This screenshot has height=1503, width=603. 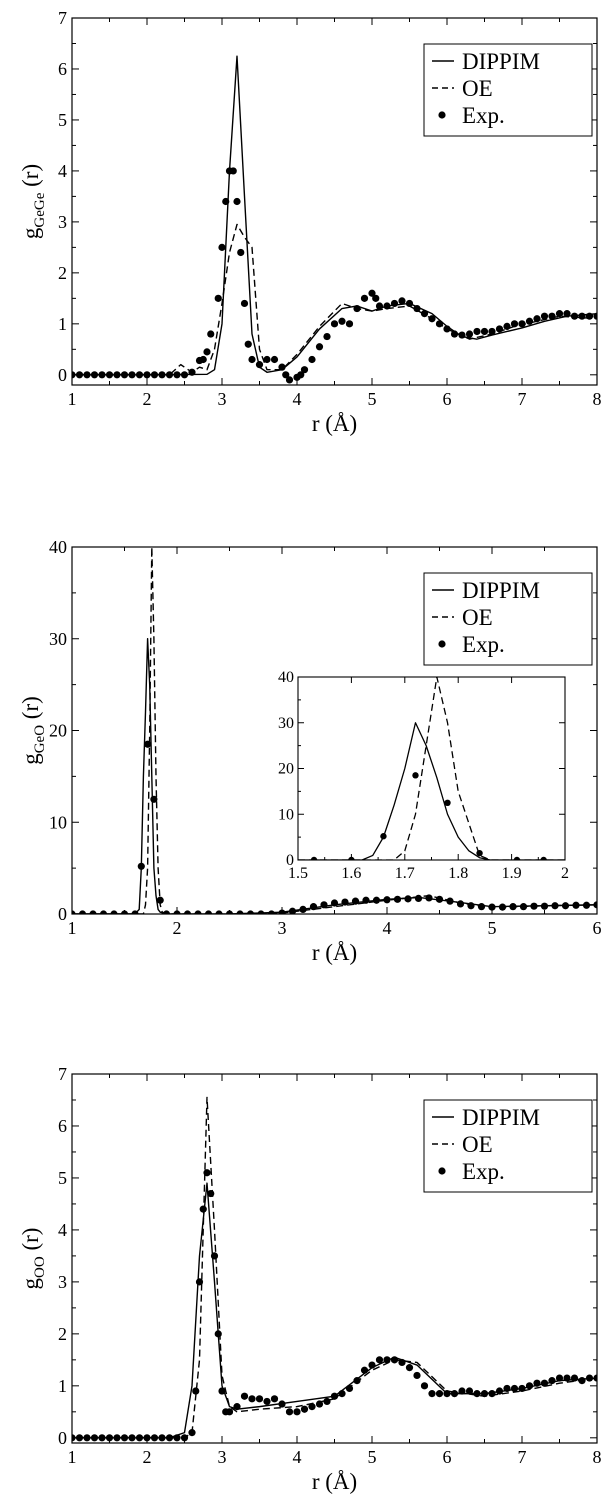 What do you see at coordinates (297, 399) in the screenshot?
I see `x-tick-label: 4` at bounding box center [297, 399].